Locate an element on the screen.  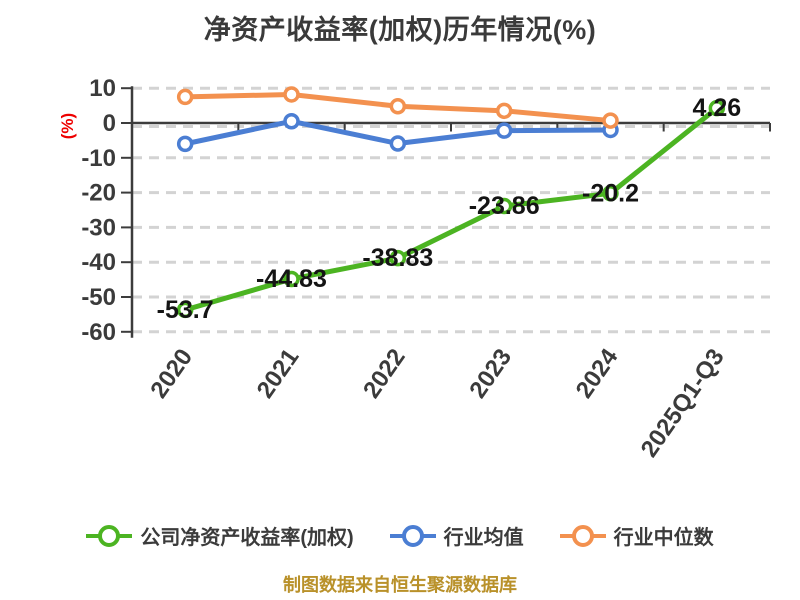
y-tick-label: -50 is located at coordinates (98, 297).